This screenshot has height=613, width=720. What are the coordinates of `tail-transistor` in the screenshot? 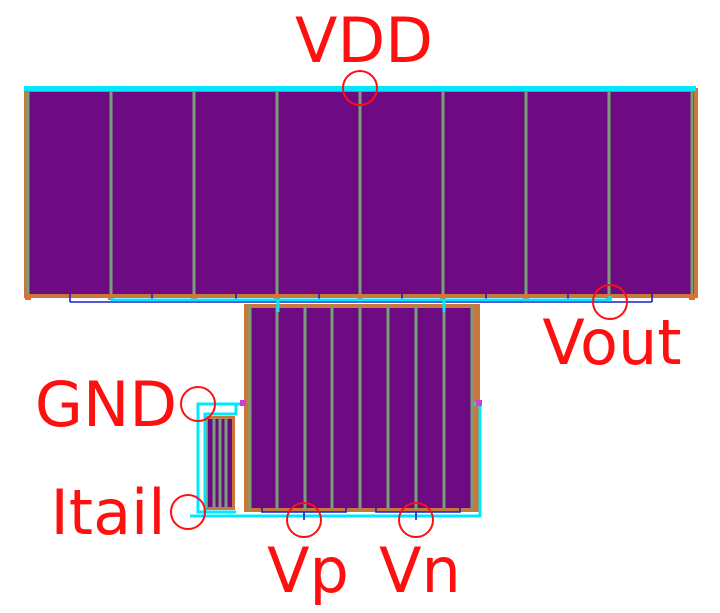 It's located at (220, 463).